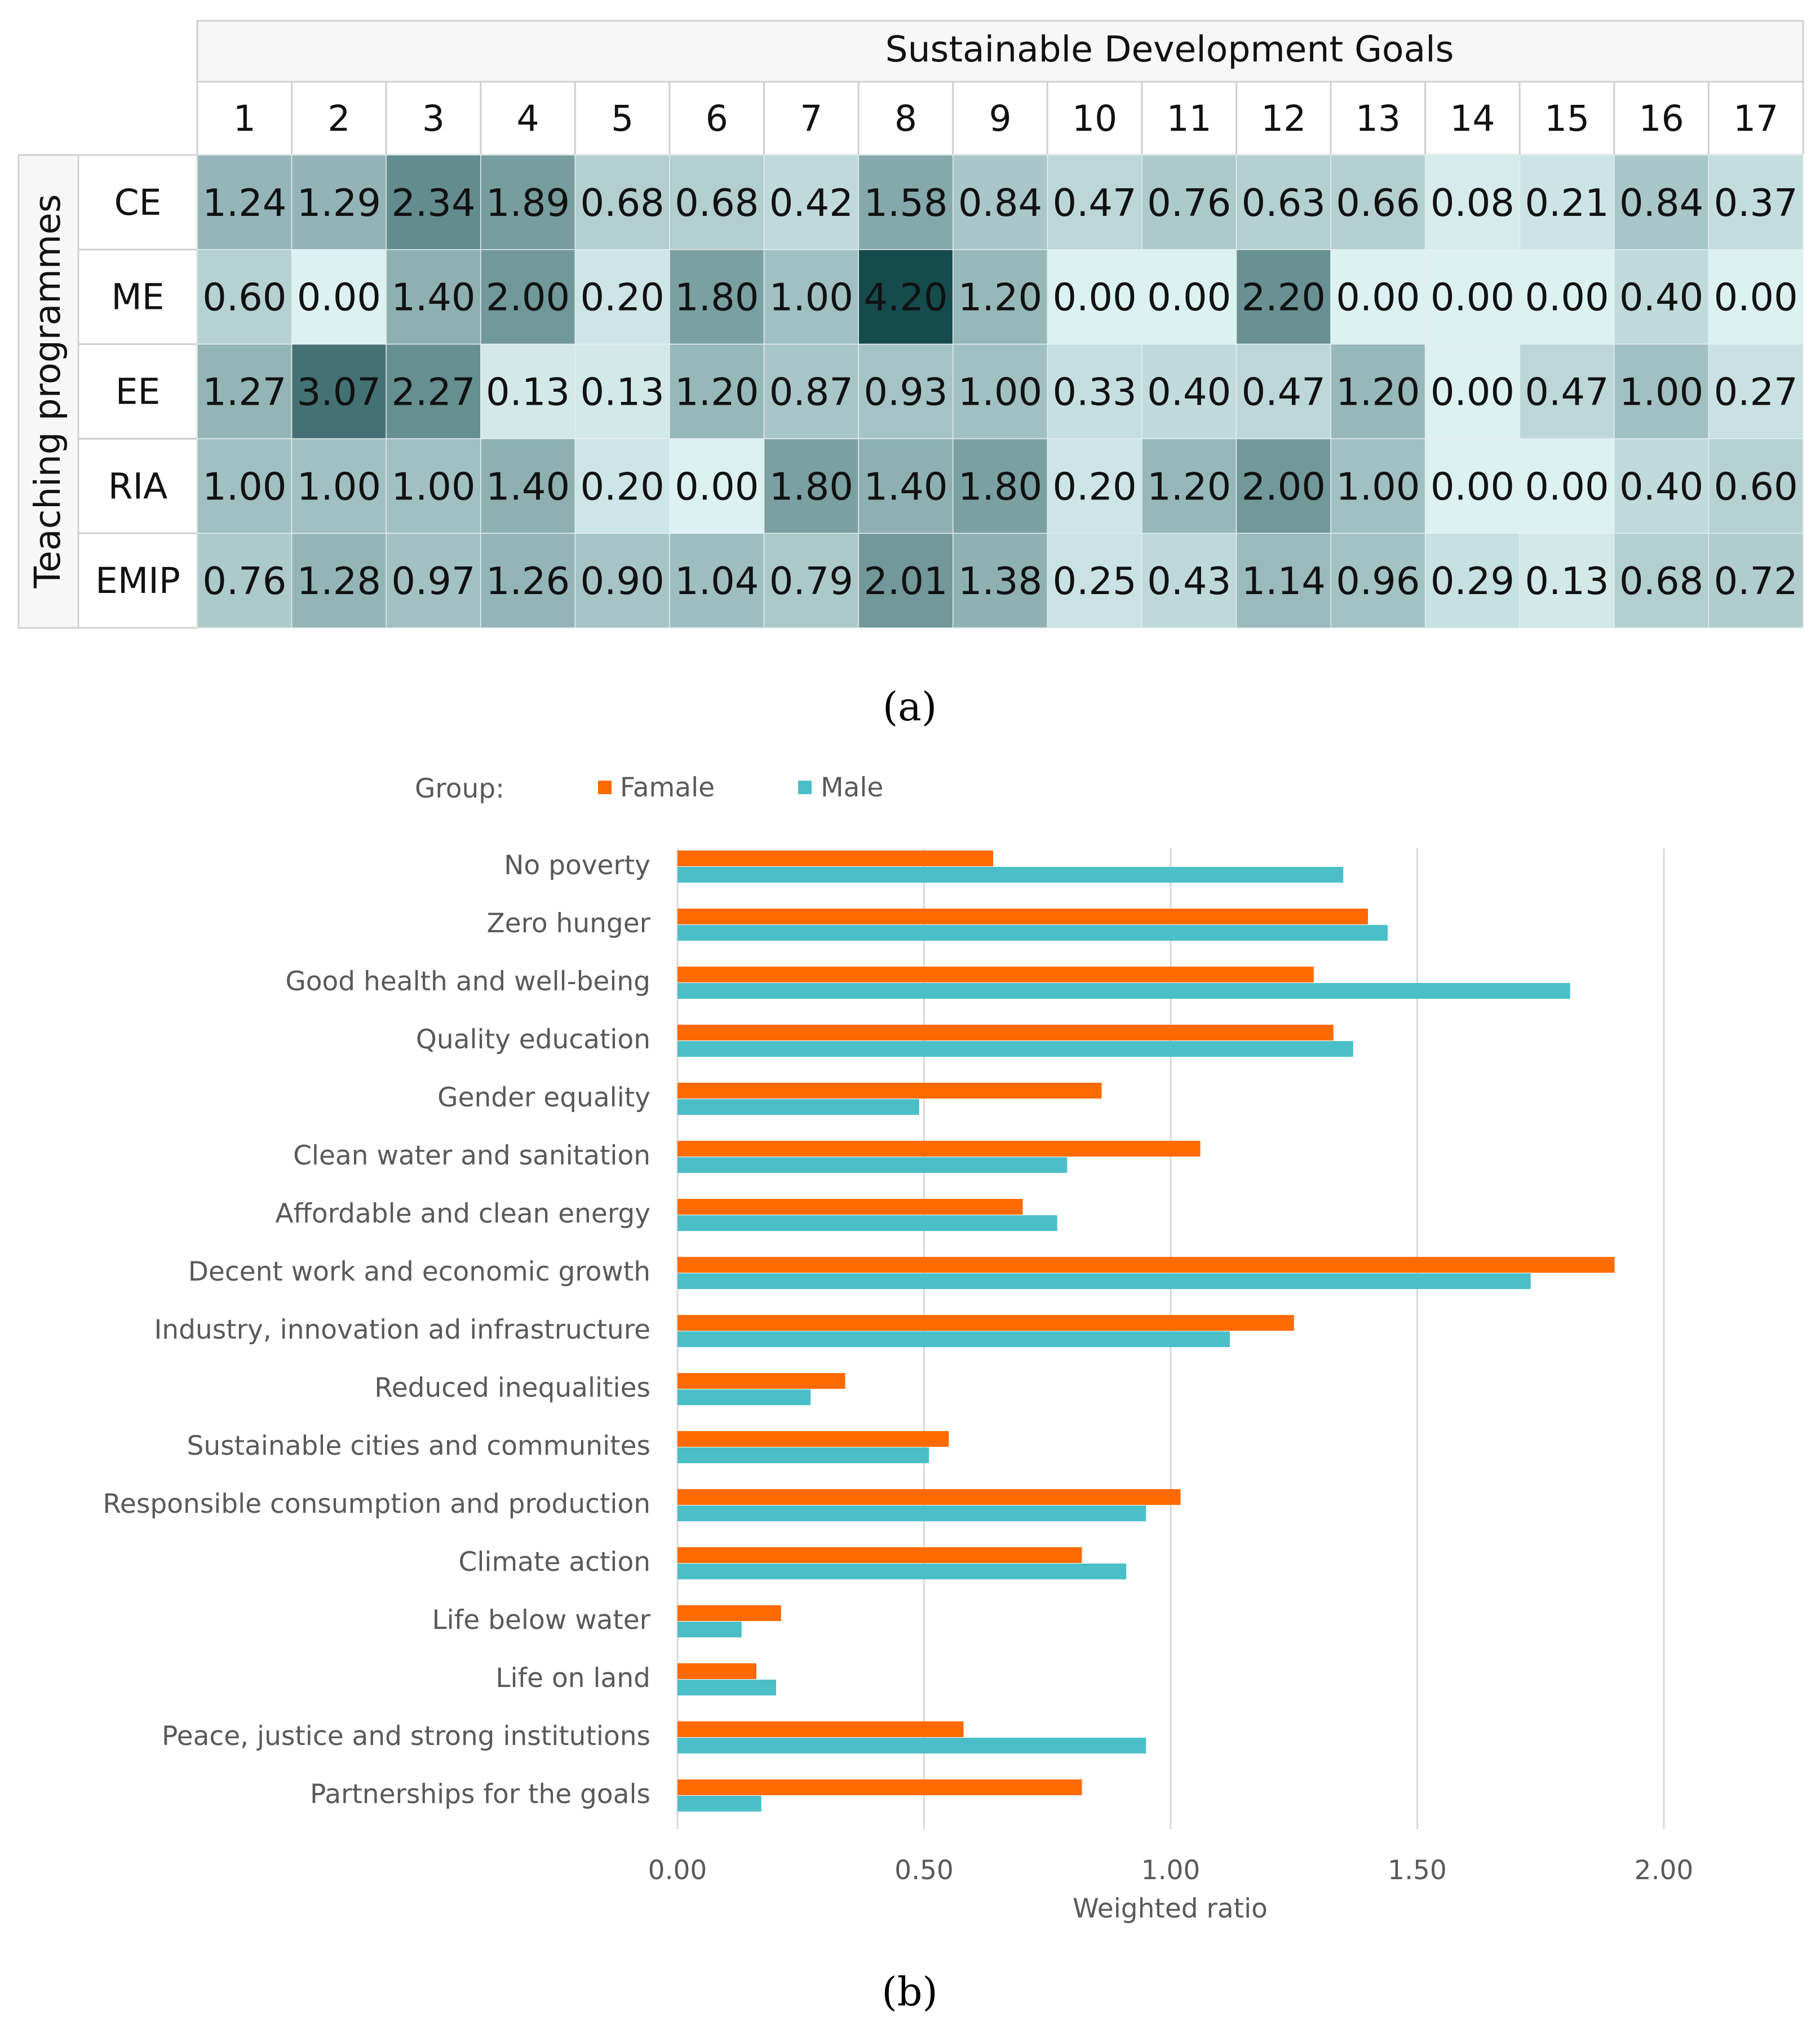  I want to click on heatmap-value: 1.26, so click(528, 581).